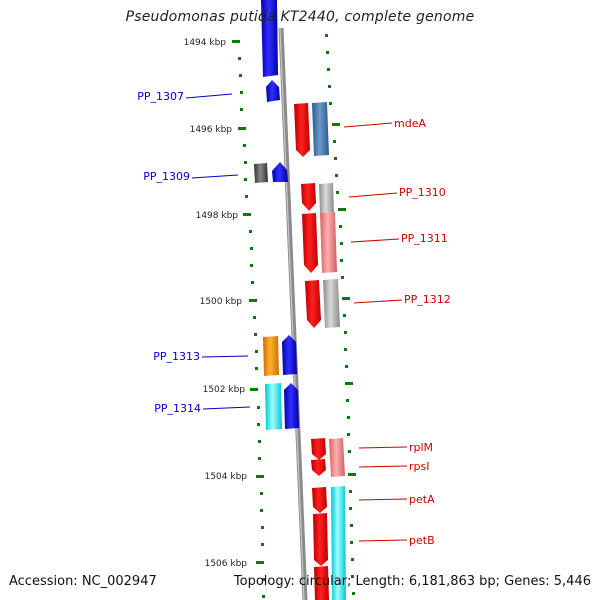 The width and height of the screenshot is (600, 600). Describe the element at coordinates (422, 499) in the screenshot. I see `gene-label-petA: petA` at that location.